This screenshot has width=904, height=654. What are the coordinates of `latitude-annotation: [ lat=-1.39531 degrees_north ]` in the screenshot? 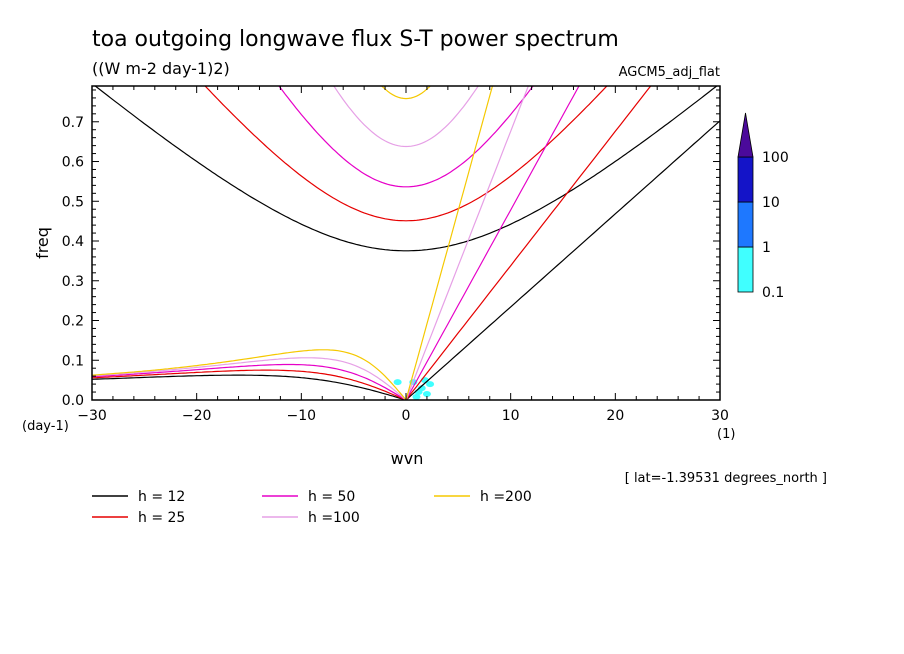 It's located at (726, 478).